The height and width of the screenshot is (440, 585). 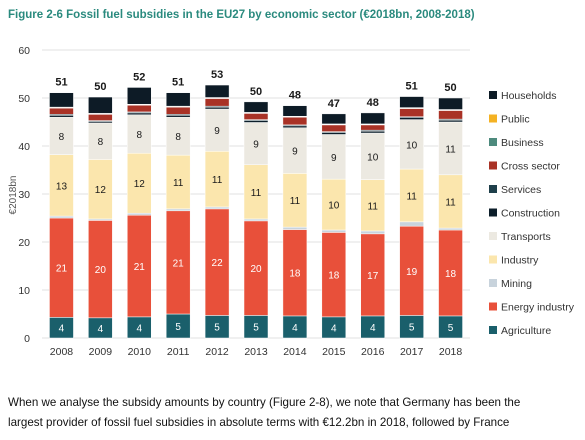 What do you see at coordinates (493, 118) in the screenshot?
I see `legend-swatch-public` at bounding box center [493, 118].